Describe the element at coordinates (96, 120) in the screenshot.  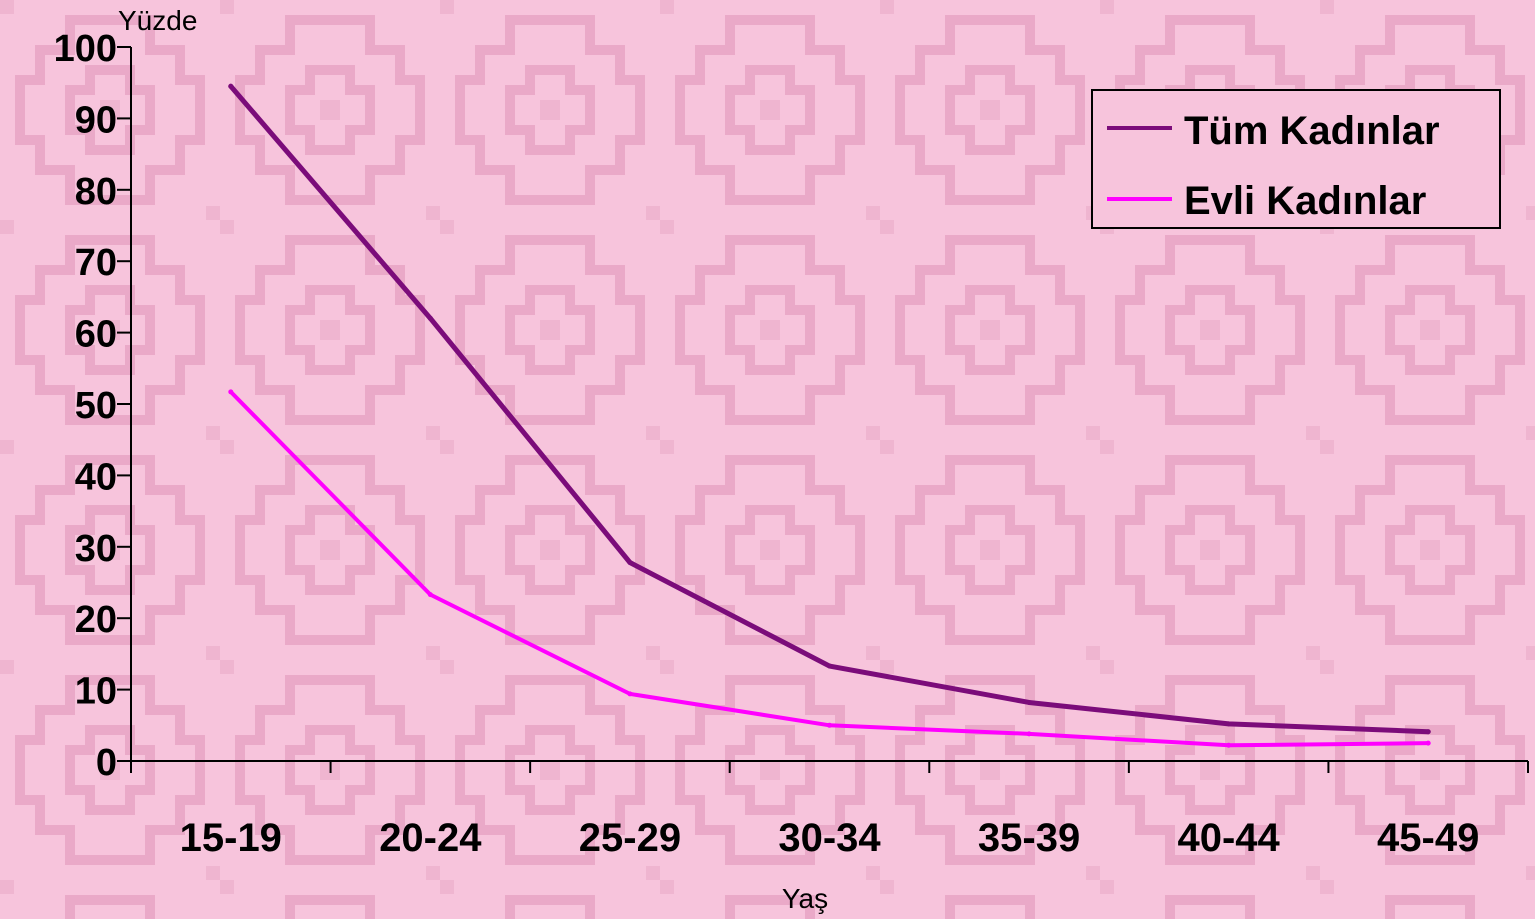
I see `y-tick-label: 90` at that location.